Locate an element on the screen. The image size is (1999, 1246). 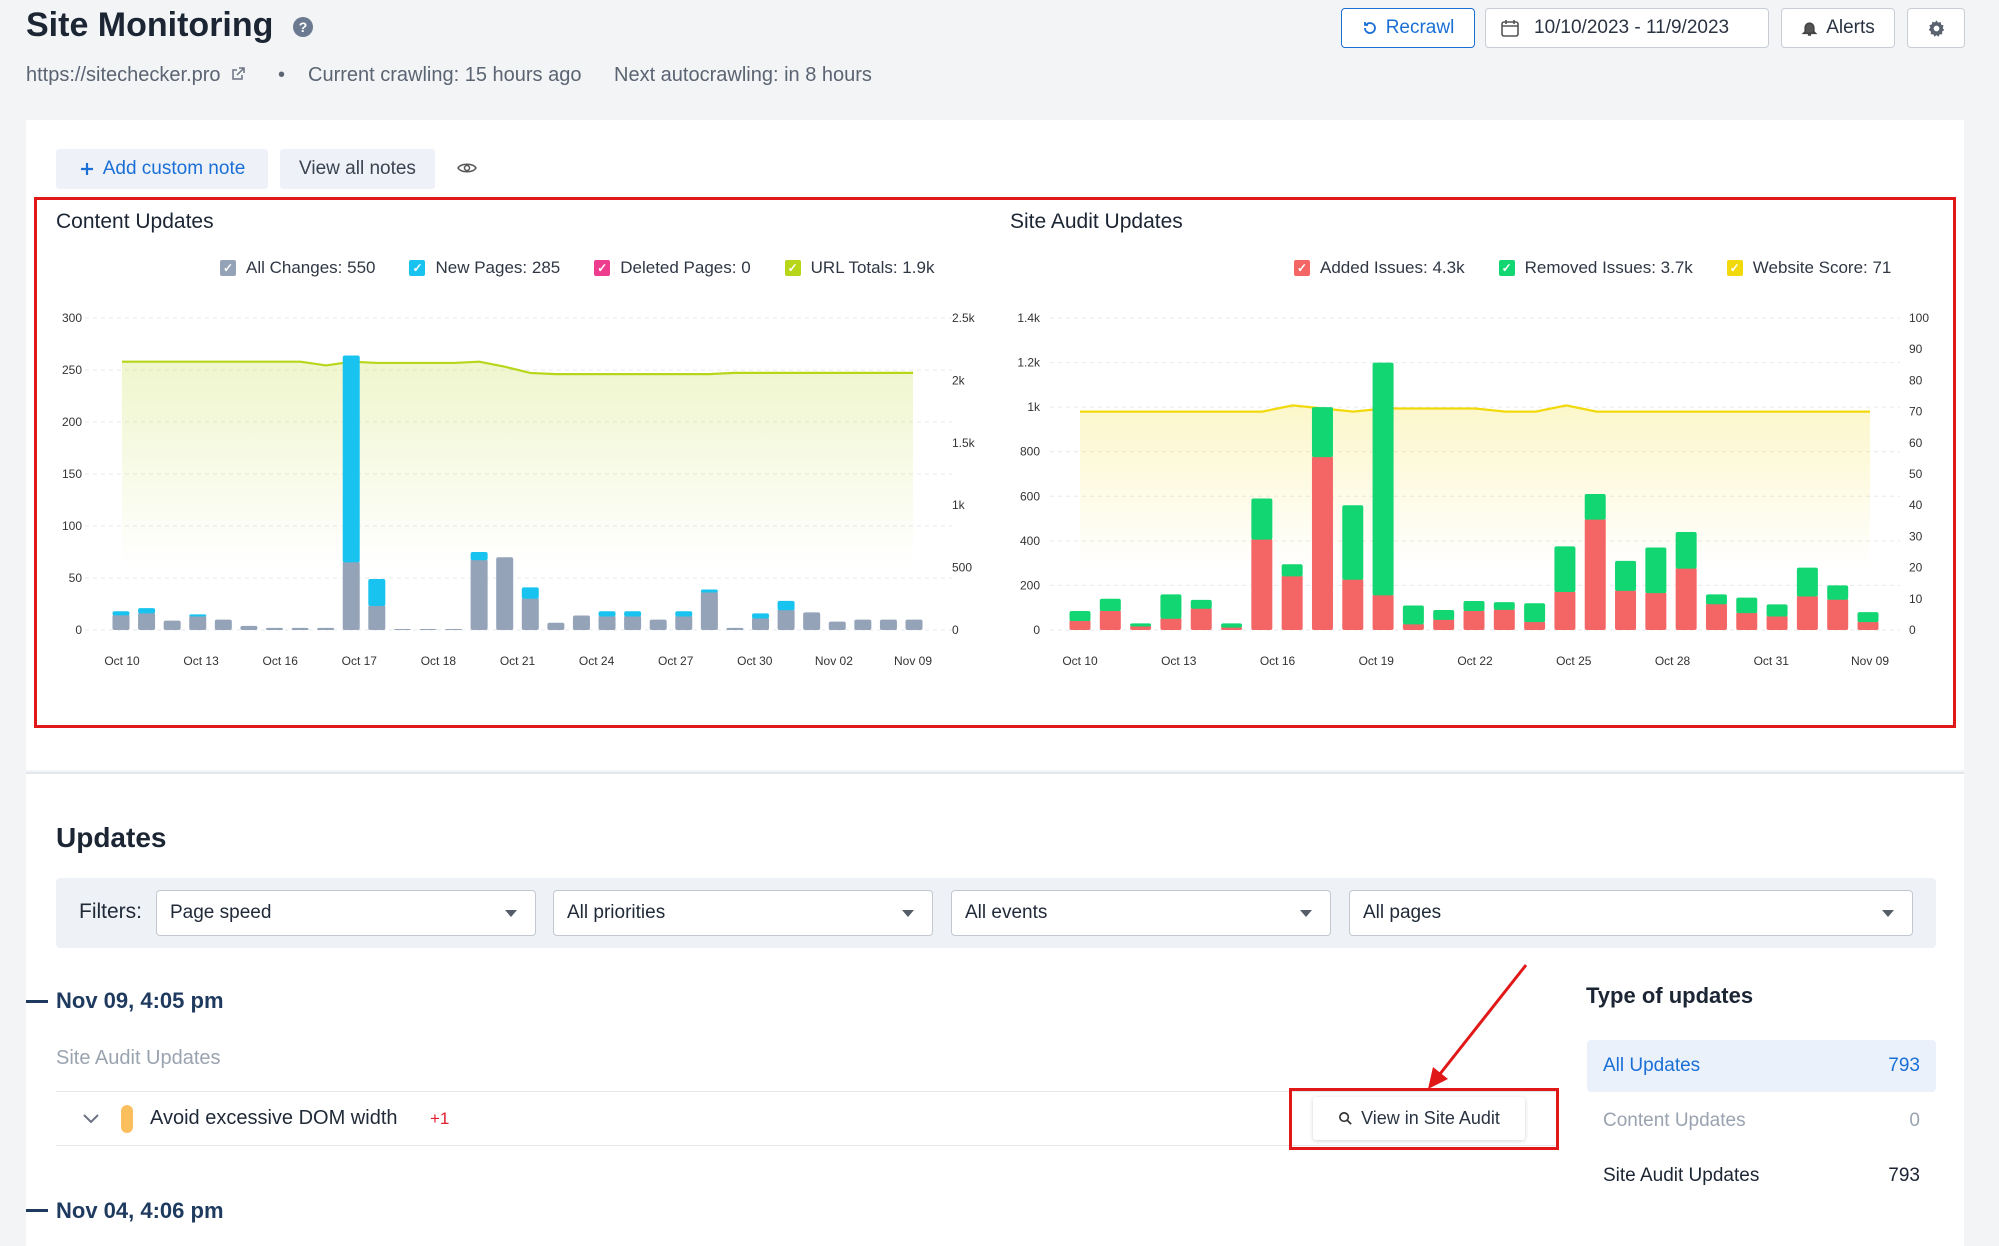
y2-tick-label: 0 is located at coordinates (1912, 630).